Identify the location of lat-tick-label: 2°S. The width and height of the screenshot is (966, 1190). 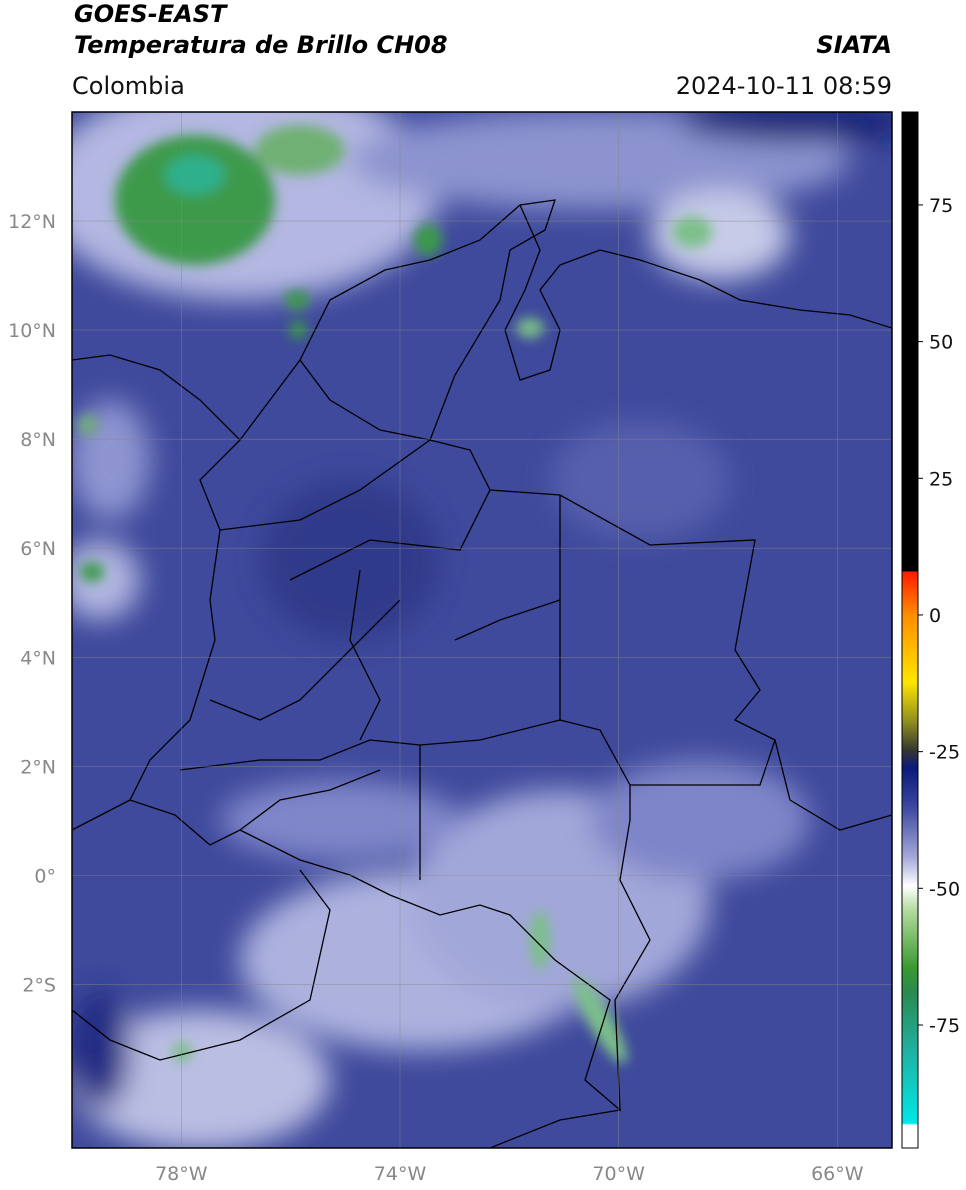
(39, 985).